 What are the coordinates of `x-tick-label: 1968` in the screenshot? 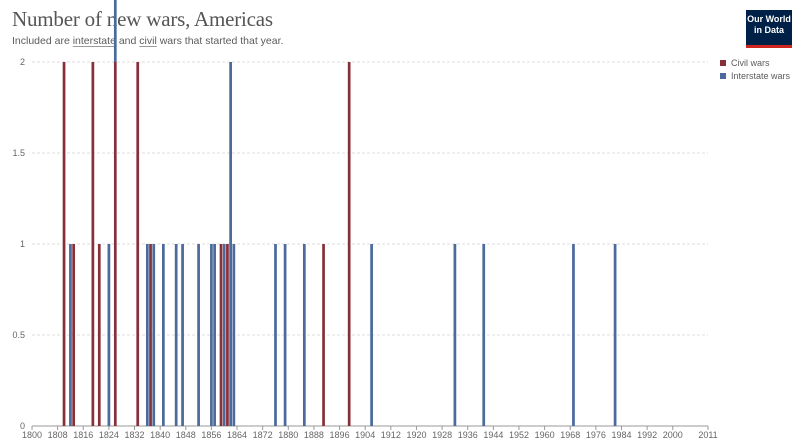 It's located at (570, 435).